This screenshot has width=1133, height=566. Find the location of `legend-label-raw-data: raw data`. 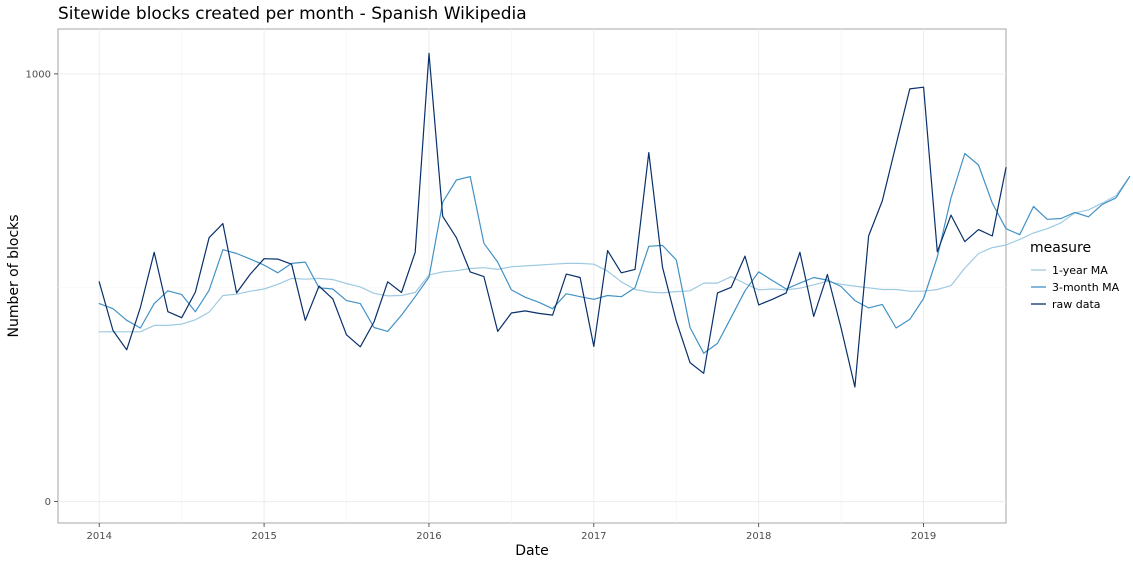

legend-label-raw-data: raw data is located at coordinates (1076, 304).